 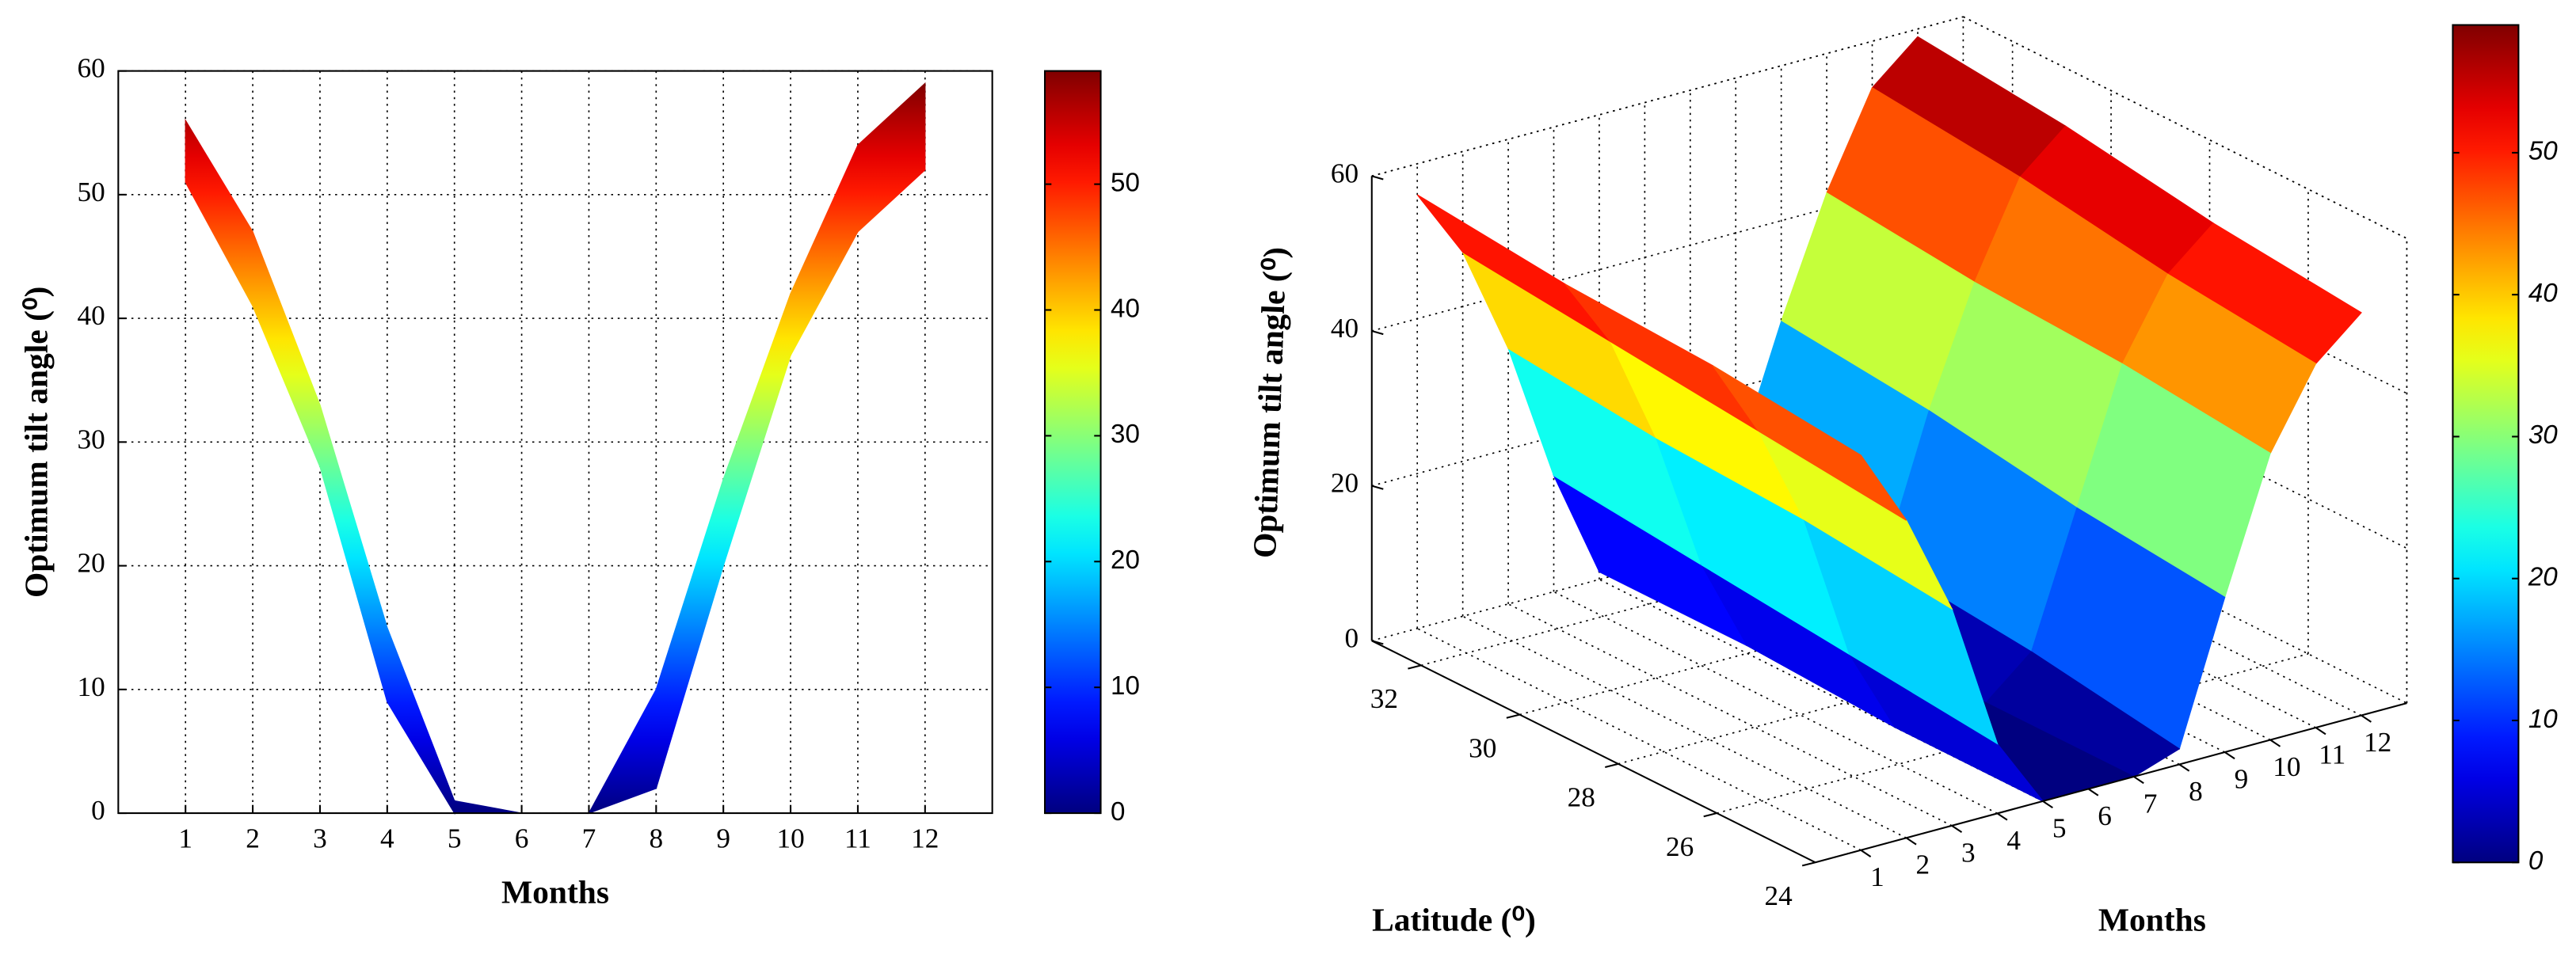 I want to click on y-tick-label: 20, so click(x=91, y=563).